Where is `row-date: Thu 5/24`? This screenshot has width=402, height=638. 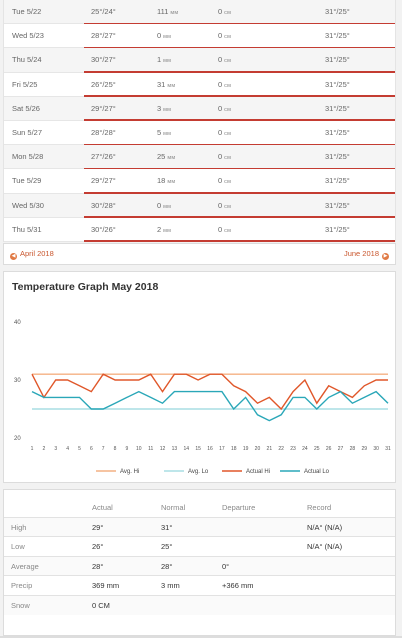
row-date: Thu 5/24 is located at coordinates (27, 60).